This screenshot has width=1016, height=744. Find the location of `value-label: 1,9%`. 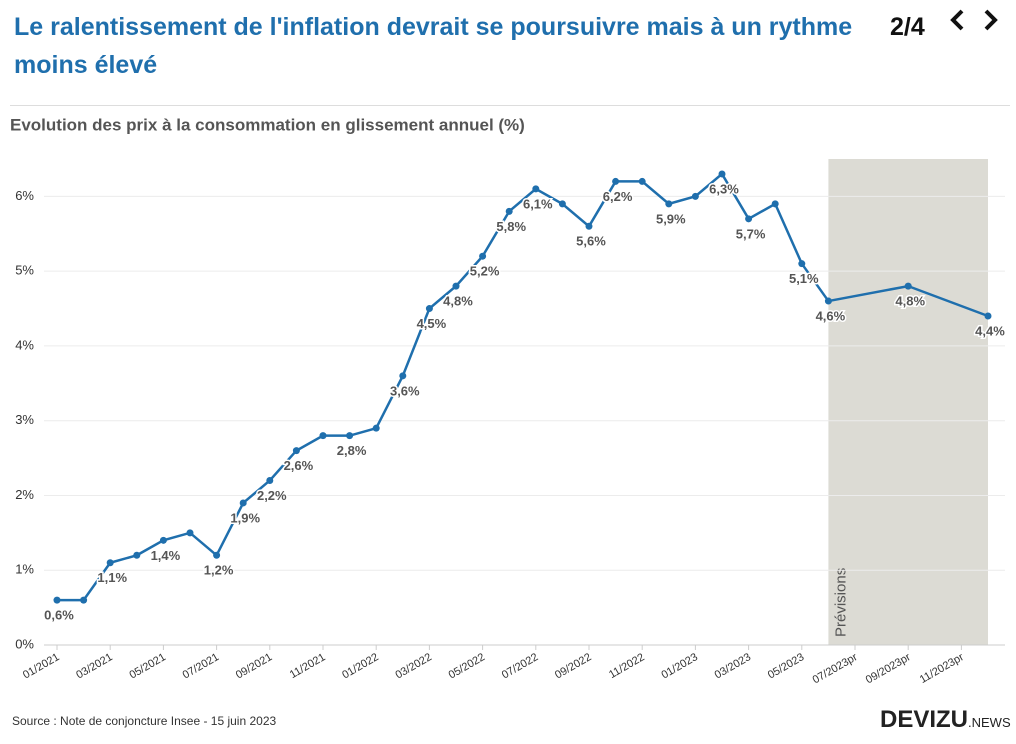

value-label: 1,9% is located at coordinates (245, 517).